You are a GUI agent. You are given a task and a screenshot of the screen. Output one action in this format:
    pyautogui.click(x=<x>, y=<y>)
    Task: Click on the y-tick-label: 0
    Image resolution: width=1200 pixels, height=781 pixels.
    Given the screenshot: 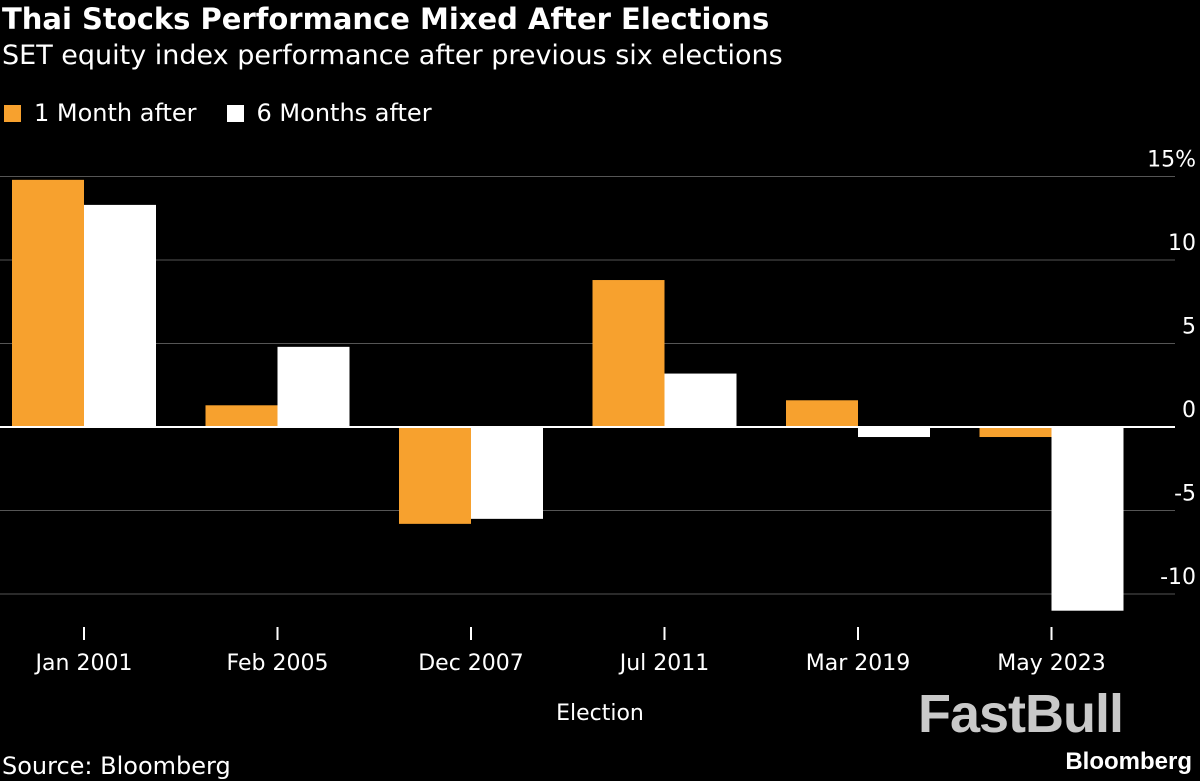 What is the action you would take?
    pyautogui.click(x=1189, y=410)
    